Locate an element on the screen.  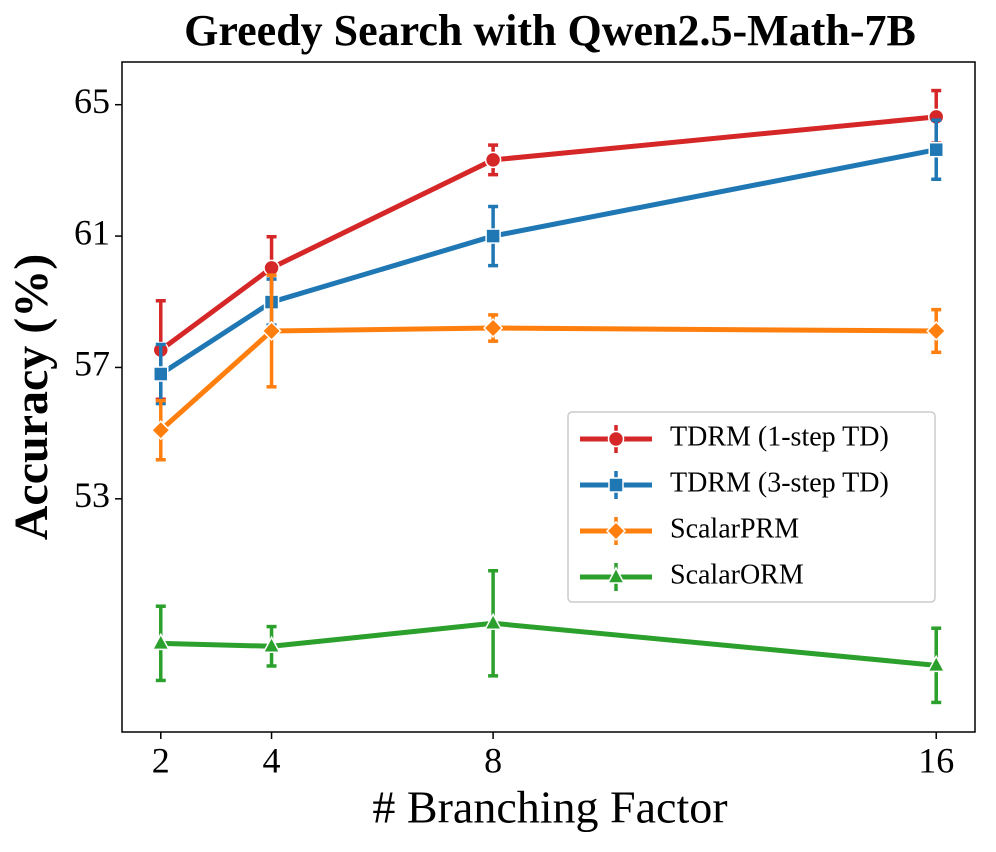
legend-label: TDRM (1-step TD) is located at coordinates (779, 436).